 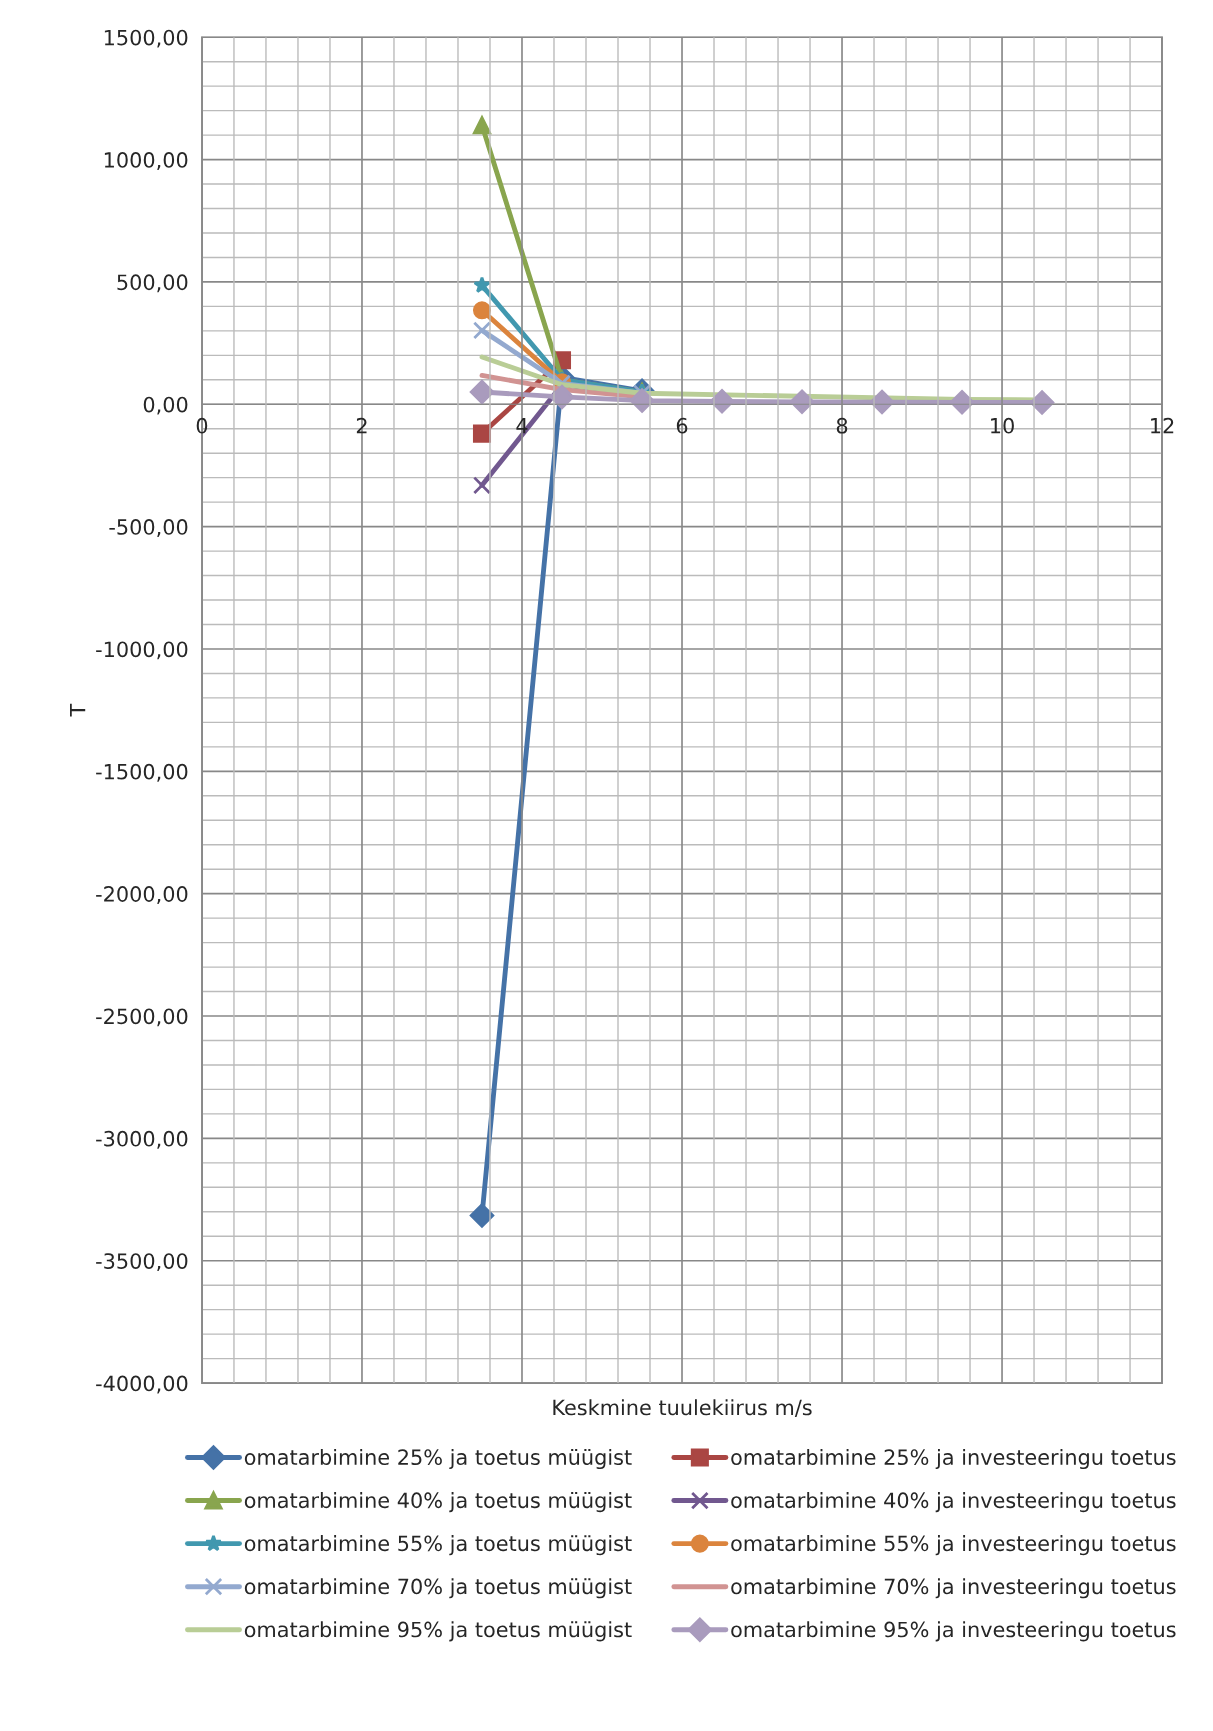 I want to click on legend-label: omatarbimine 25% ja toetus müügist, so click(x=438, y=1459).